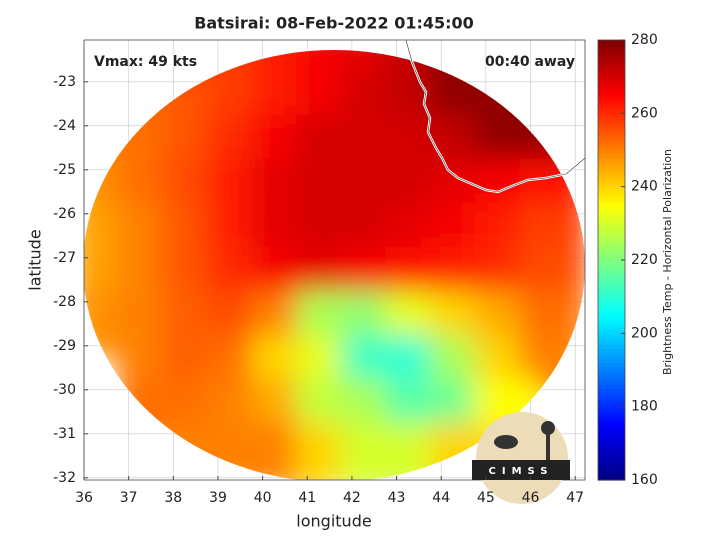  I want to click on x-tick-label: 43, so click(397, 498).